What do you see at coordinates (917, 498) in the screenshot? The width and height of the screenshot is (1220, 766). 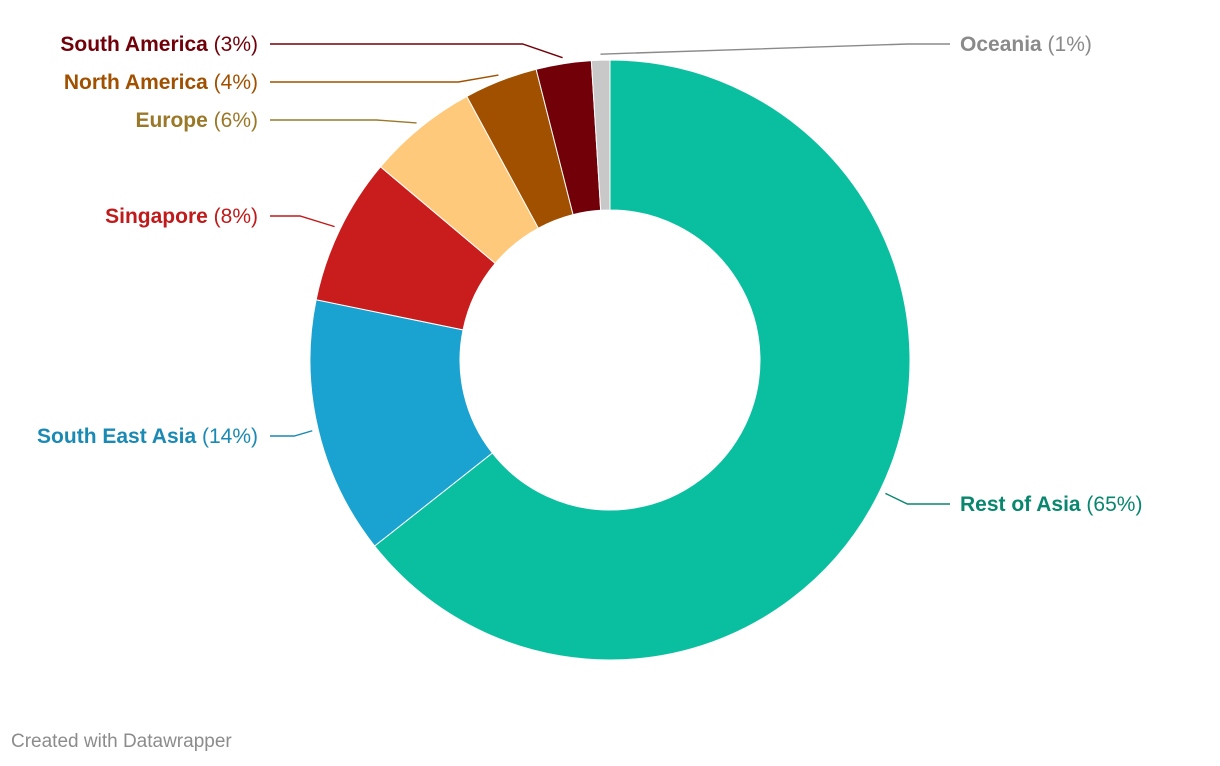 I see `leader-line-rest-of-asia` at bounding box center [917, 498].